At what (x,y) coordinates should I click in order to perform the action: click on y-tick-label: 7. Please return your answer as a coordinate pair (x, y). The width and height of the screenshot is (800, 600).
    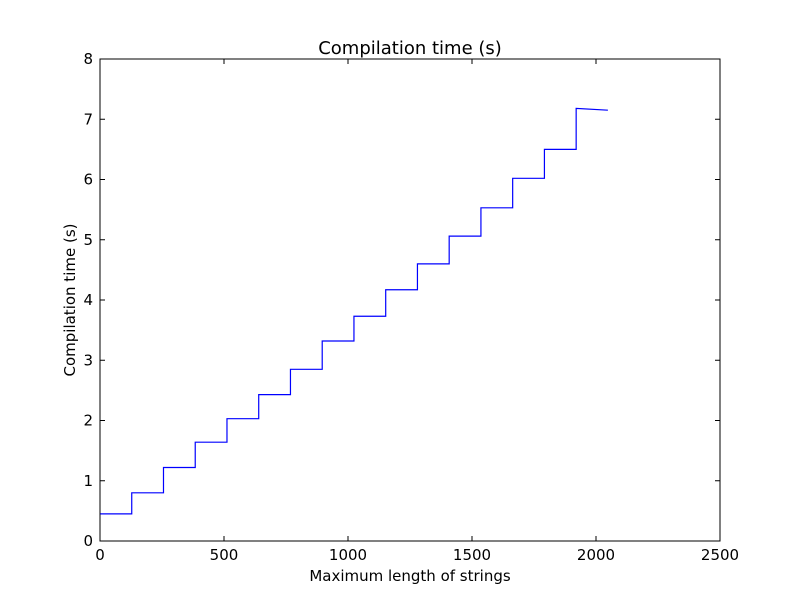
    Looking at the image, I should click on (88, 119).